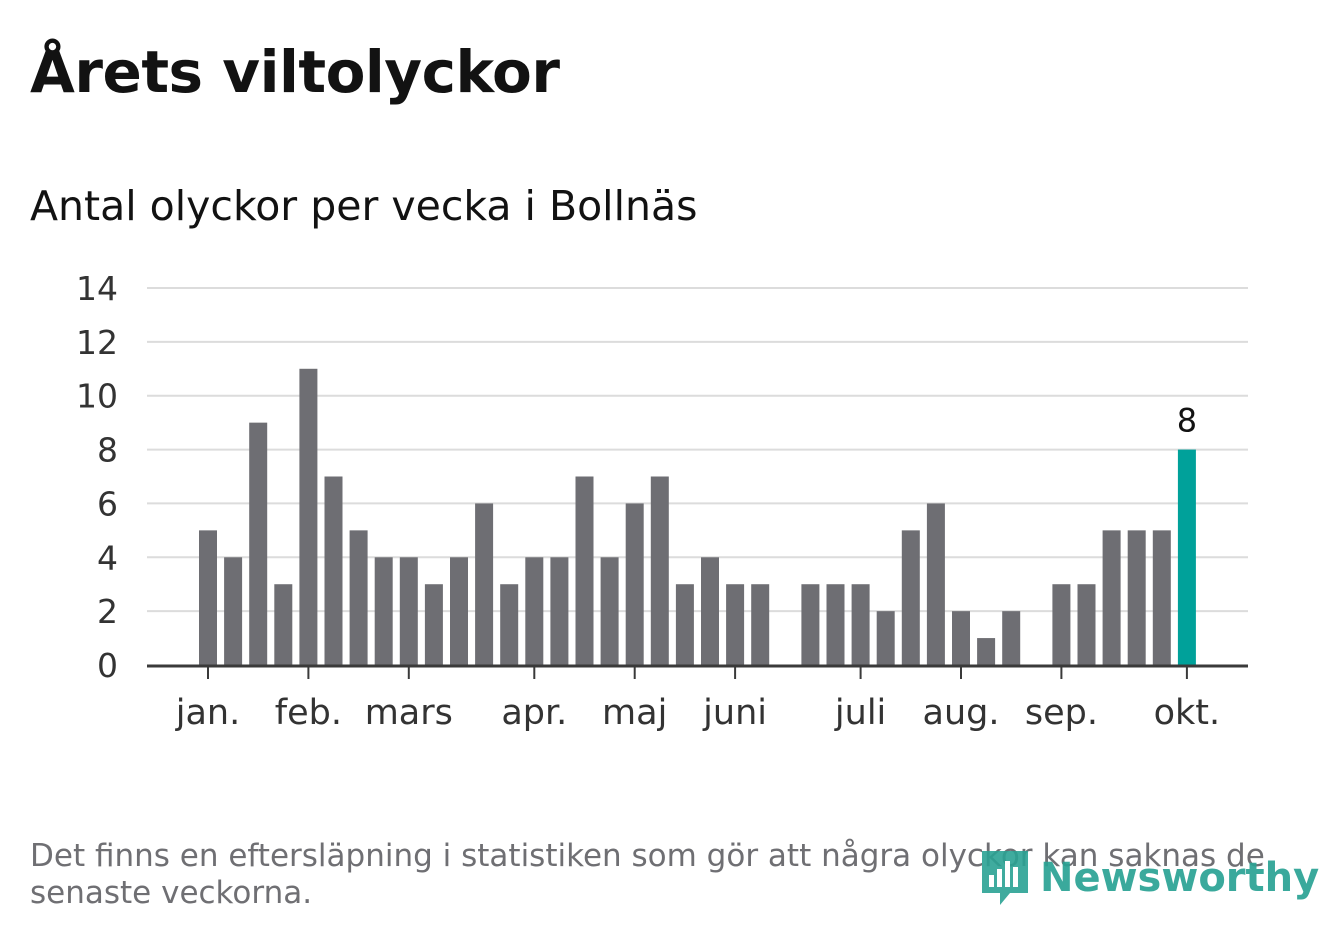 This screenshot has width=1322, height=939. Describe the element at coordinates (107, 503) in the screenshot. I see `y-tick-label: 6` at that location.